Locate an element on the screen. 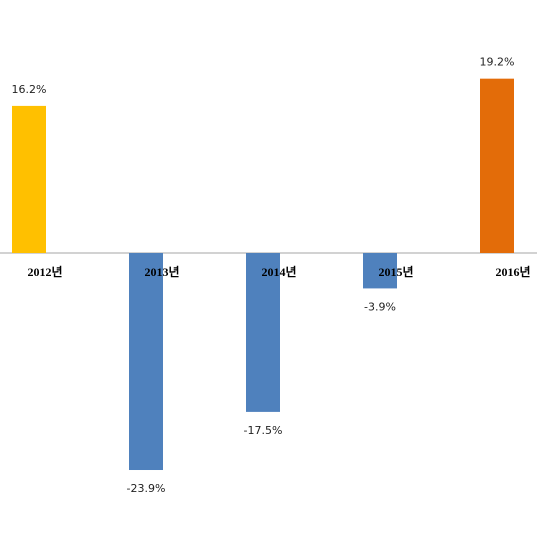 This screenshot has height=537, width=537. value-label: -17.5% is located at coordinates (263, 430).